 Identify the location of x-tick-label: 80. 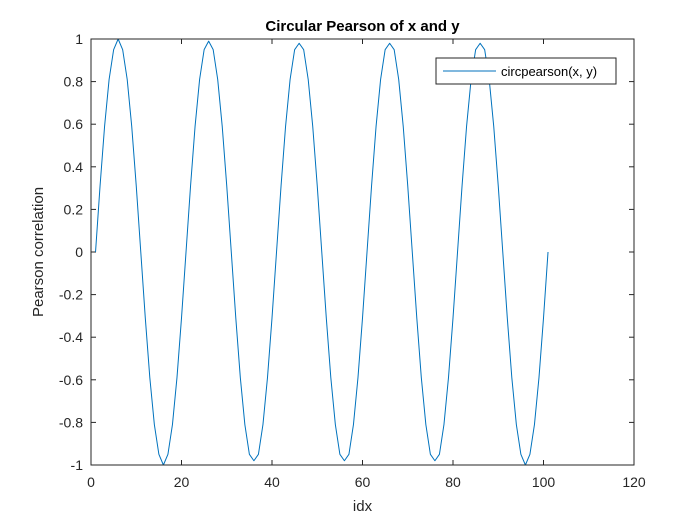
(453, 482).